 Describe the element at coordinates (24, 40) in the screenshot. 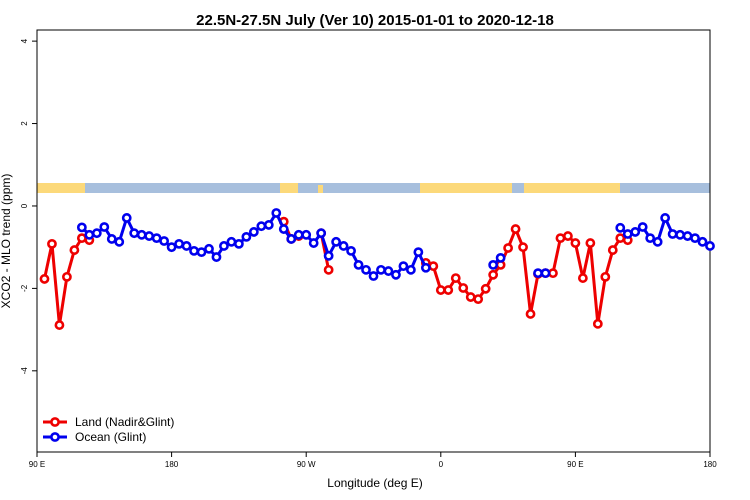

I see `y-tick-label: 4` at that location.